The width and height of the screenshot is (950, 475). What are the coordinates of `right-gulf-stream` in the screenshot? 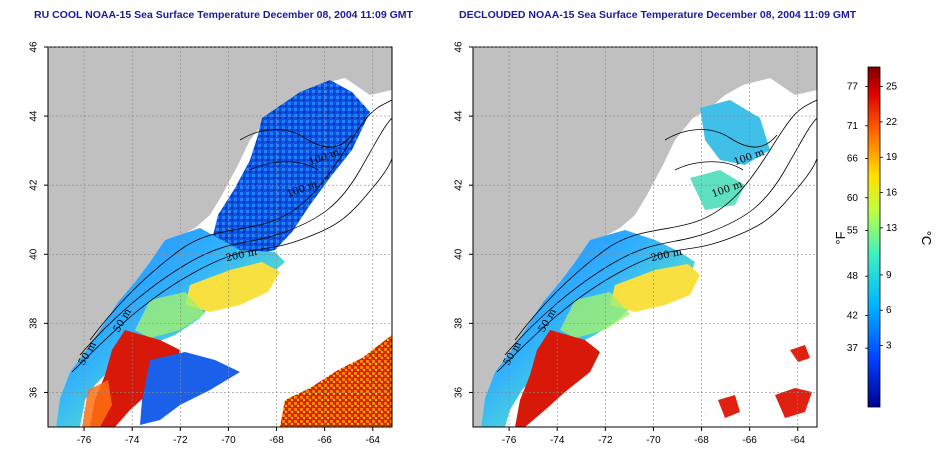 It's located at (557, 378).